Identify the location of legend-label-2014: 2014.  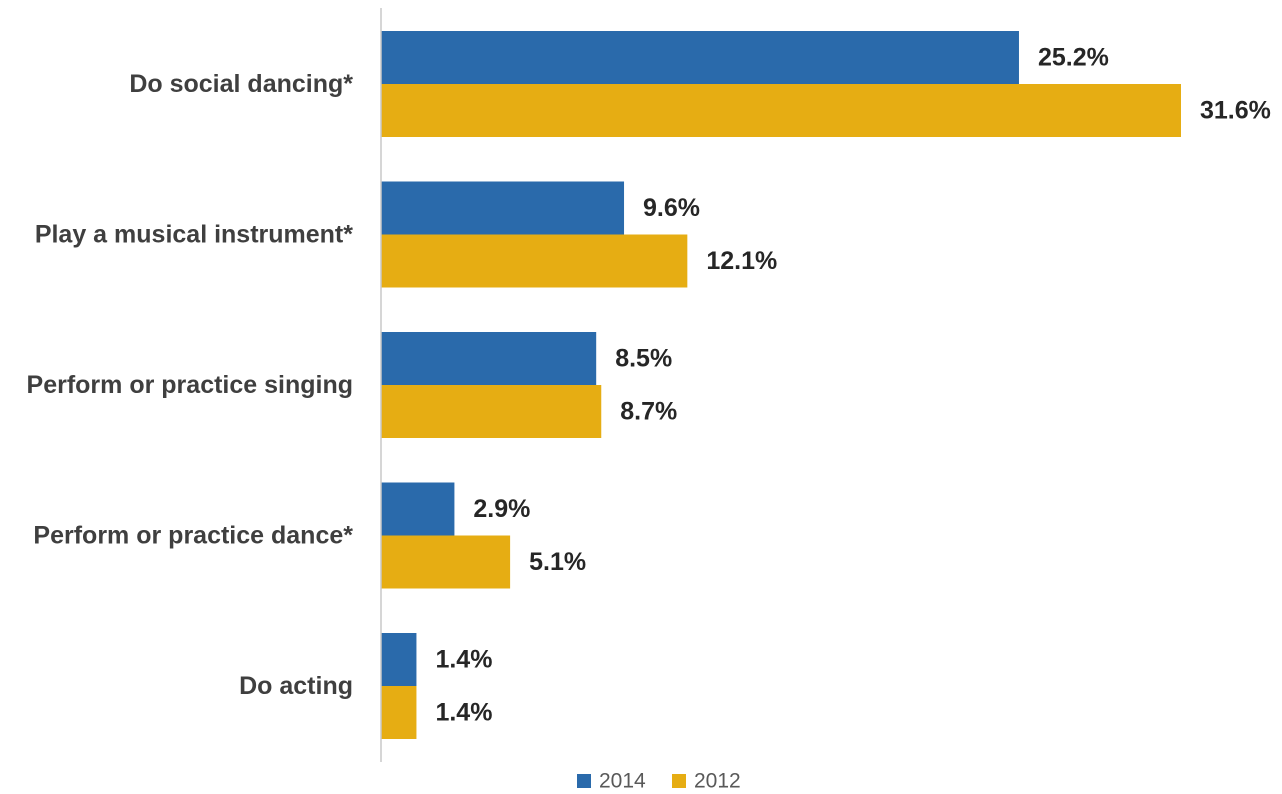
(622, 781).